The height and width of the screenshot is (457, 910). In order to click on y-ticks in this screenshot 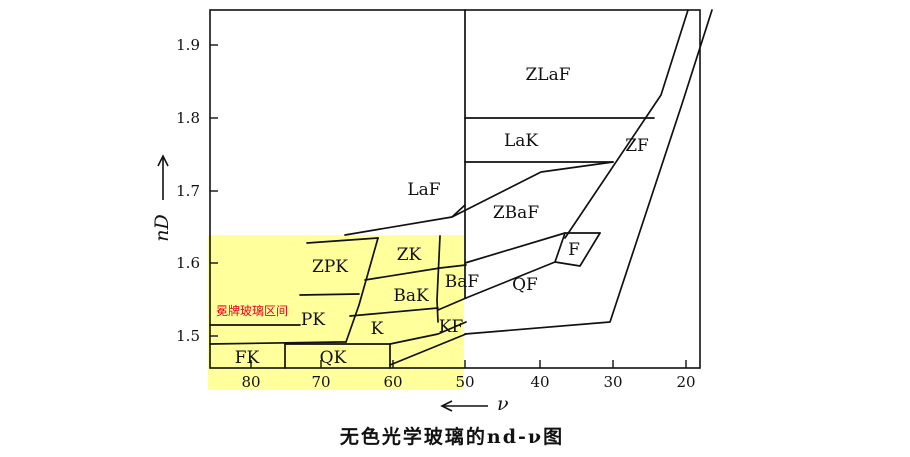, I will do `click(214, 190)`.